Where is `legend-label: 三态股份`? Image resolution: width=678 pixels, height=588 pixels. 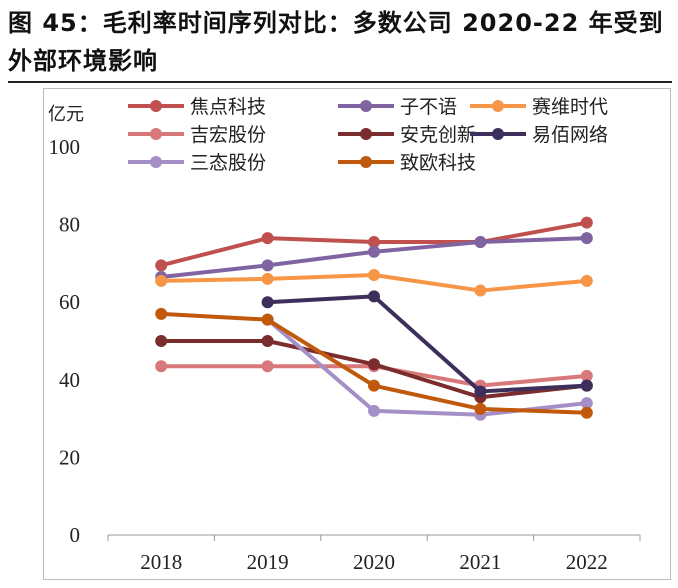
legend-label: 三态股份 is located at coordinates (228, 163).